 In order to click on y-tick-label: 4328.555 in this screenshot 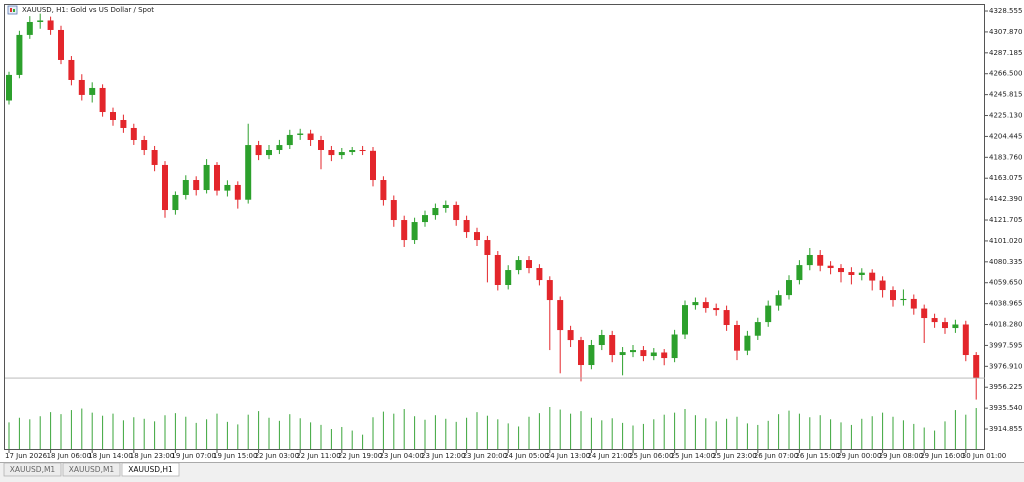, I will do `click(1005, 11)`.